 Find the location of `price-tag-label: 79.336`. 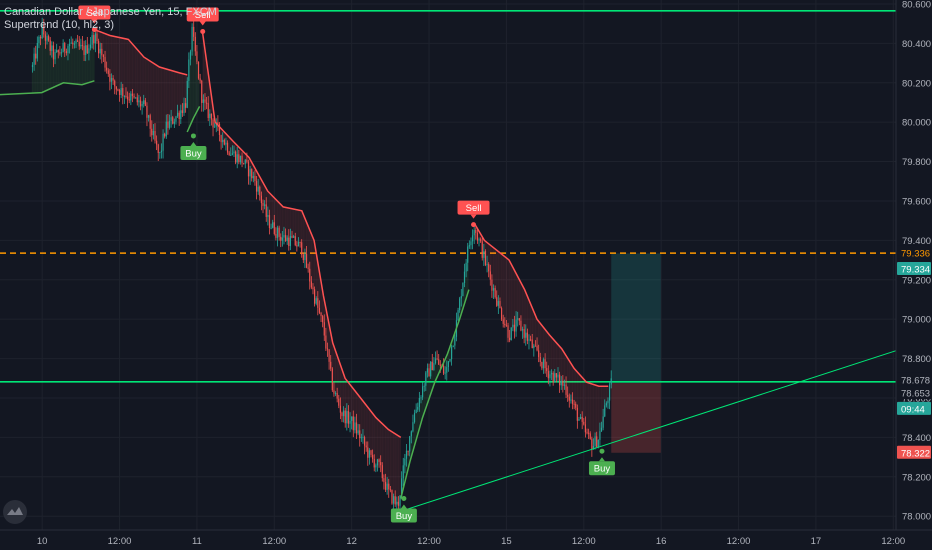

price-tag-label: 79.336 is located at coordinates (915, 253).